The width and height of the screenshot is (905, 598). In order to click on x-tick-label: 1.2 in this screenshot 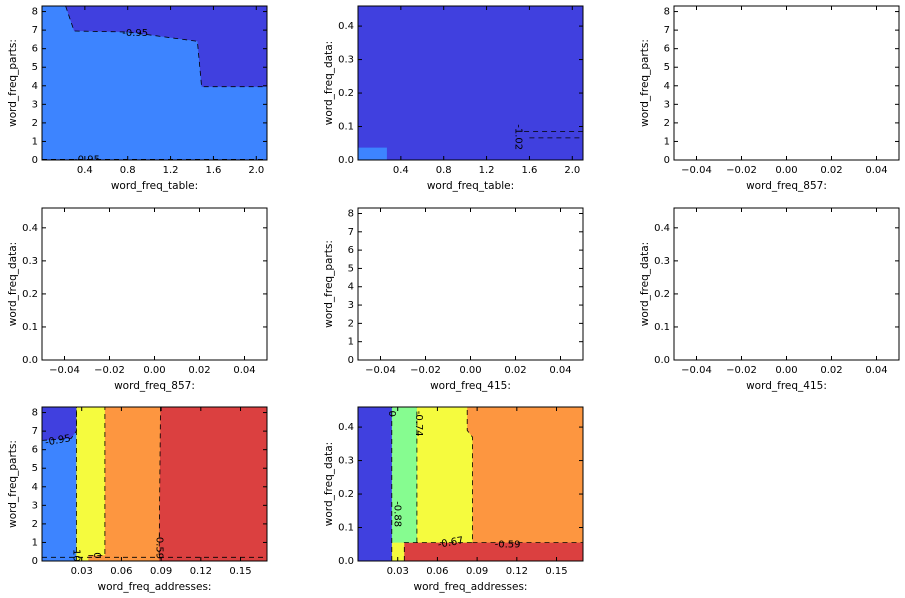, I will do `click(487, 170)`.